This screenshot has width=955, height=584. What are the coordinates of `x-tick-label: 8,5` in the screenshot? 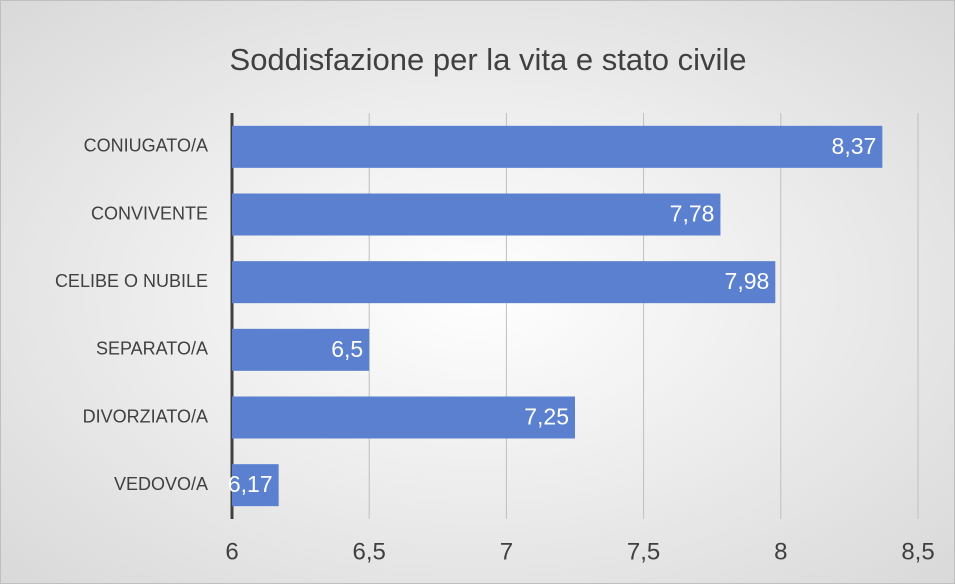 It's located at (917, 551).